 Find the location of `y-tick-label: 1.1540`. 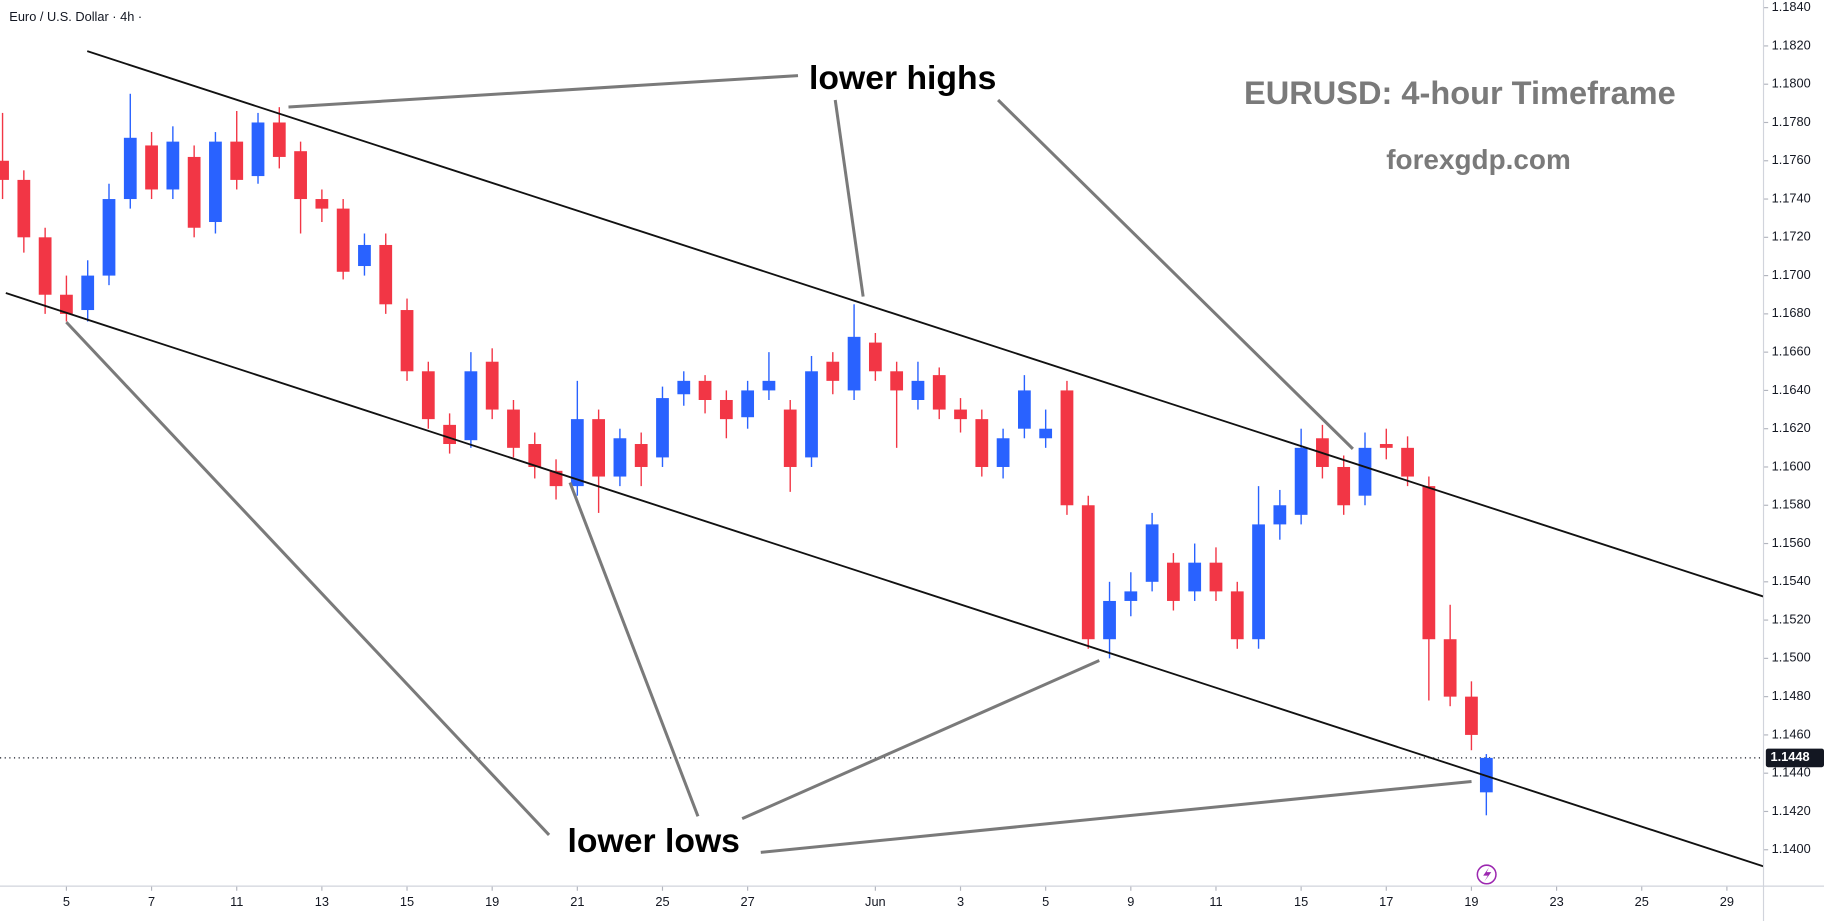

y-tick-label: 1.1540 is located at coordinates (1791, 580).